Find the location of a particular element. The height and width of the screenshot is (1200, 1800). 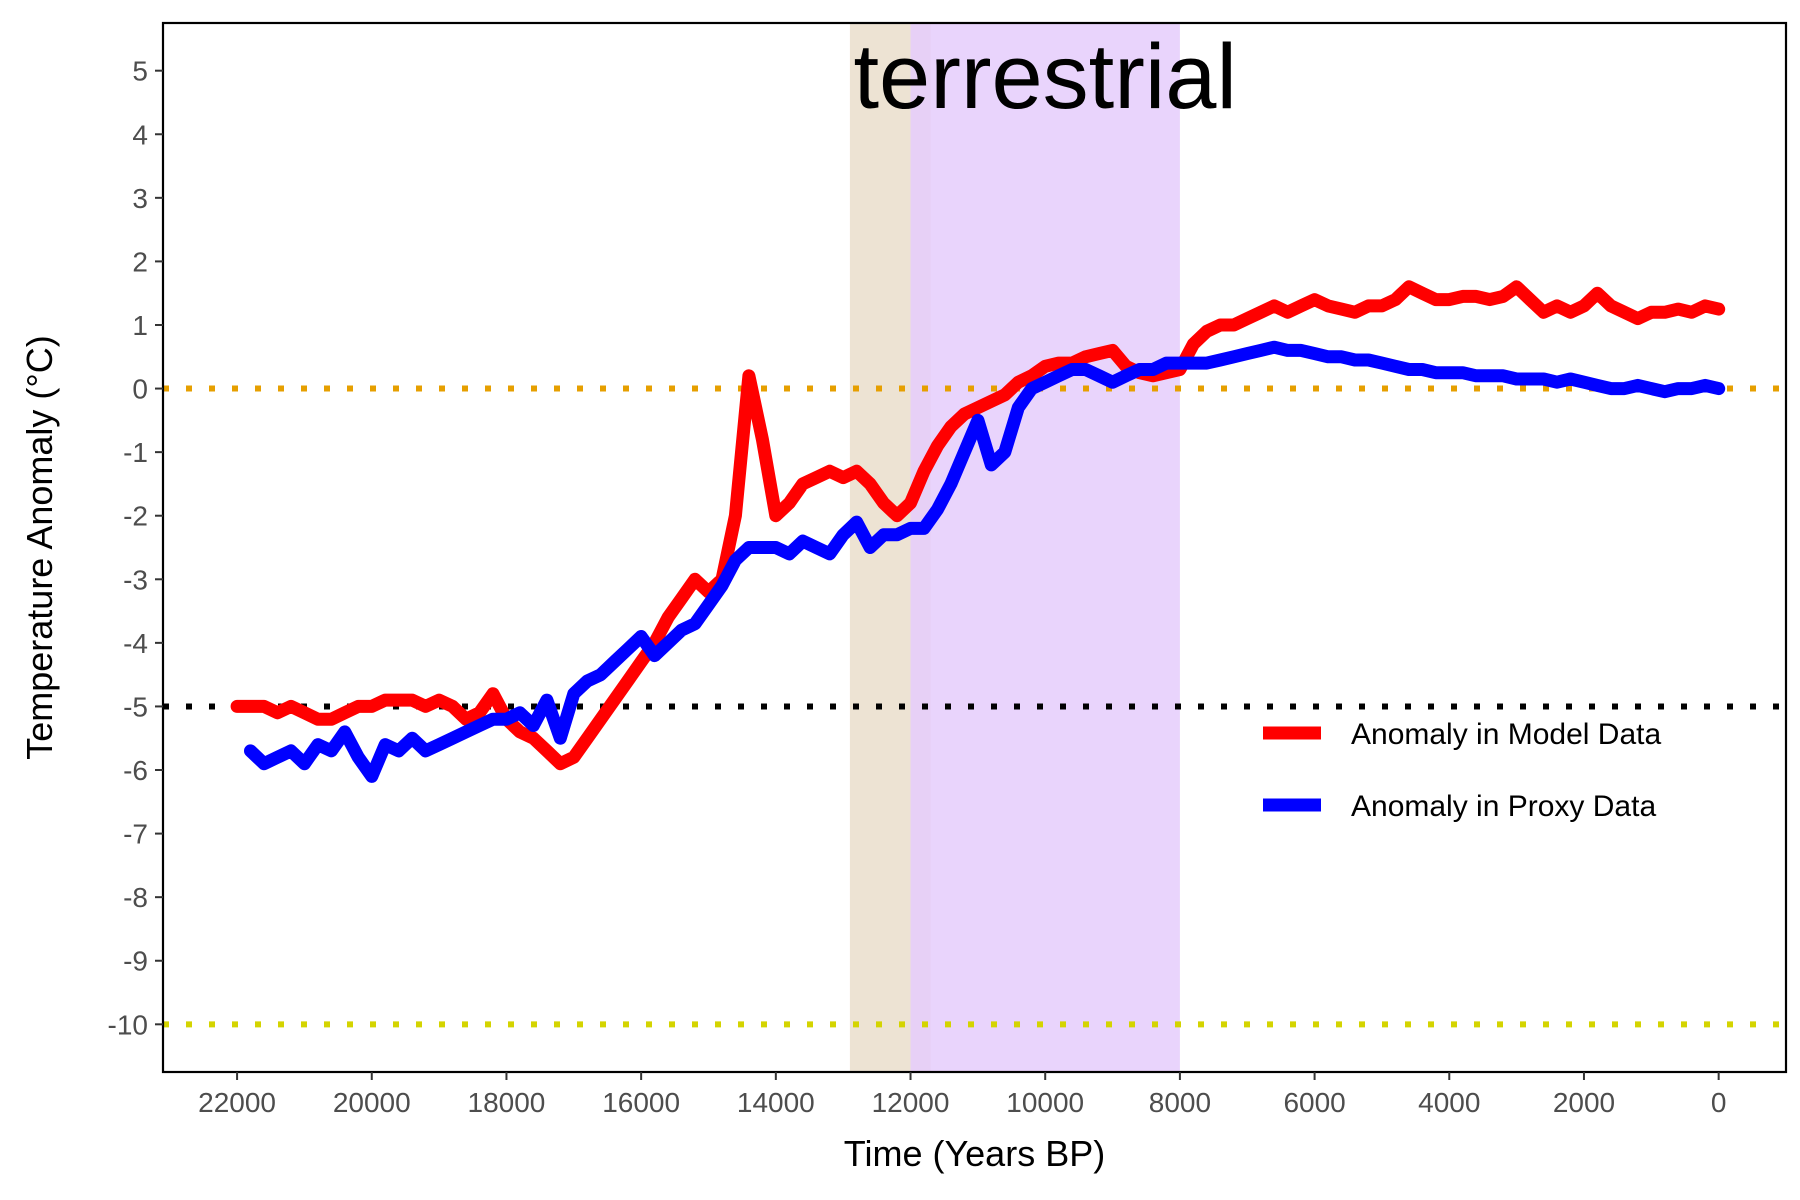

y-tick-label: 0 is located at coordinates (140, 389).